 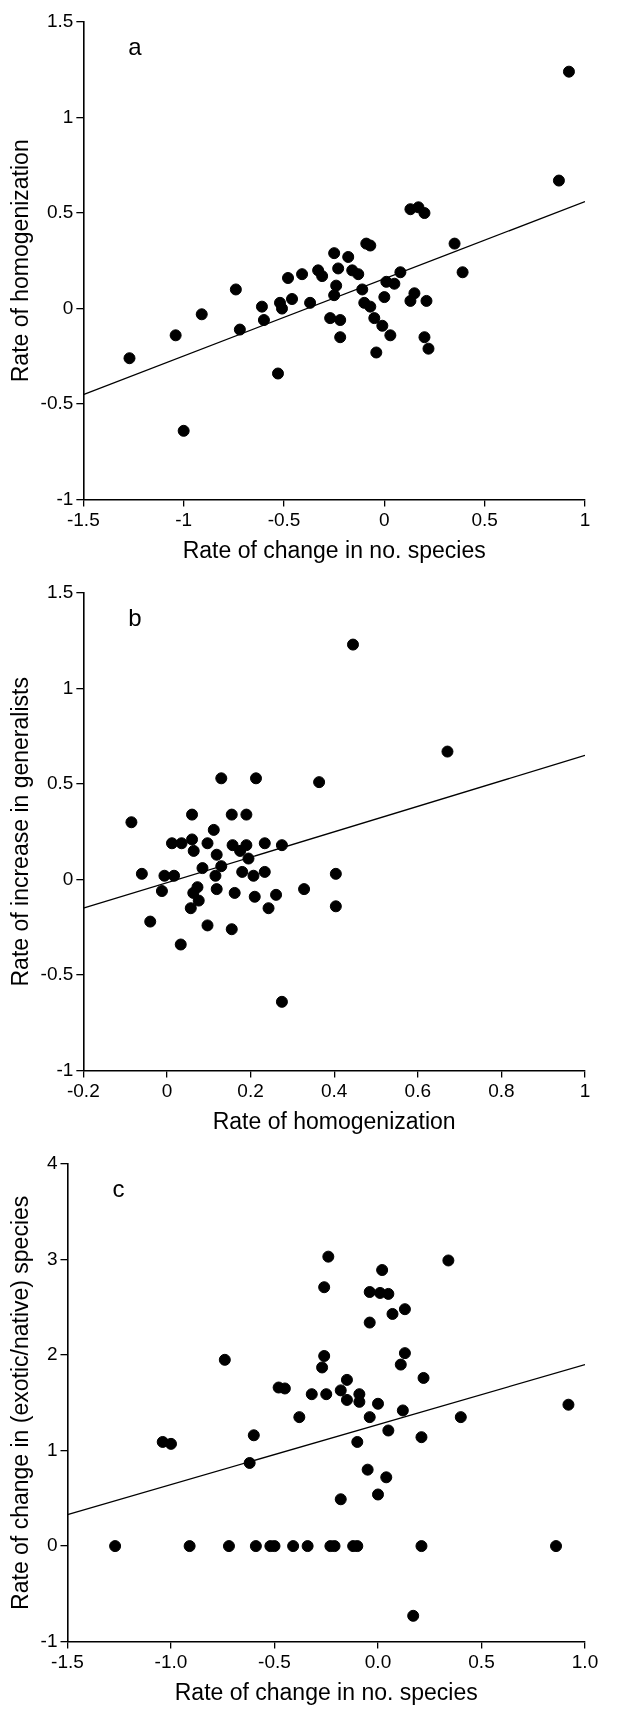 What do you see at coordinates (378, 1662) in the screenshot?
I see `x-tick-label: 0.0` at bounding box center [378, 1662].